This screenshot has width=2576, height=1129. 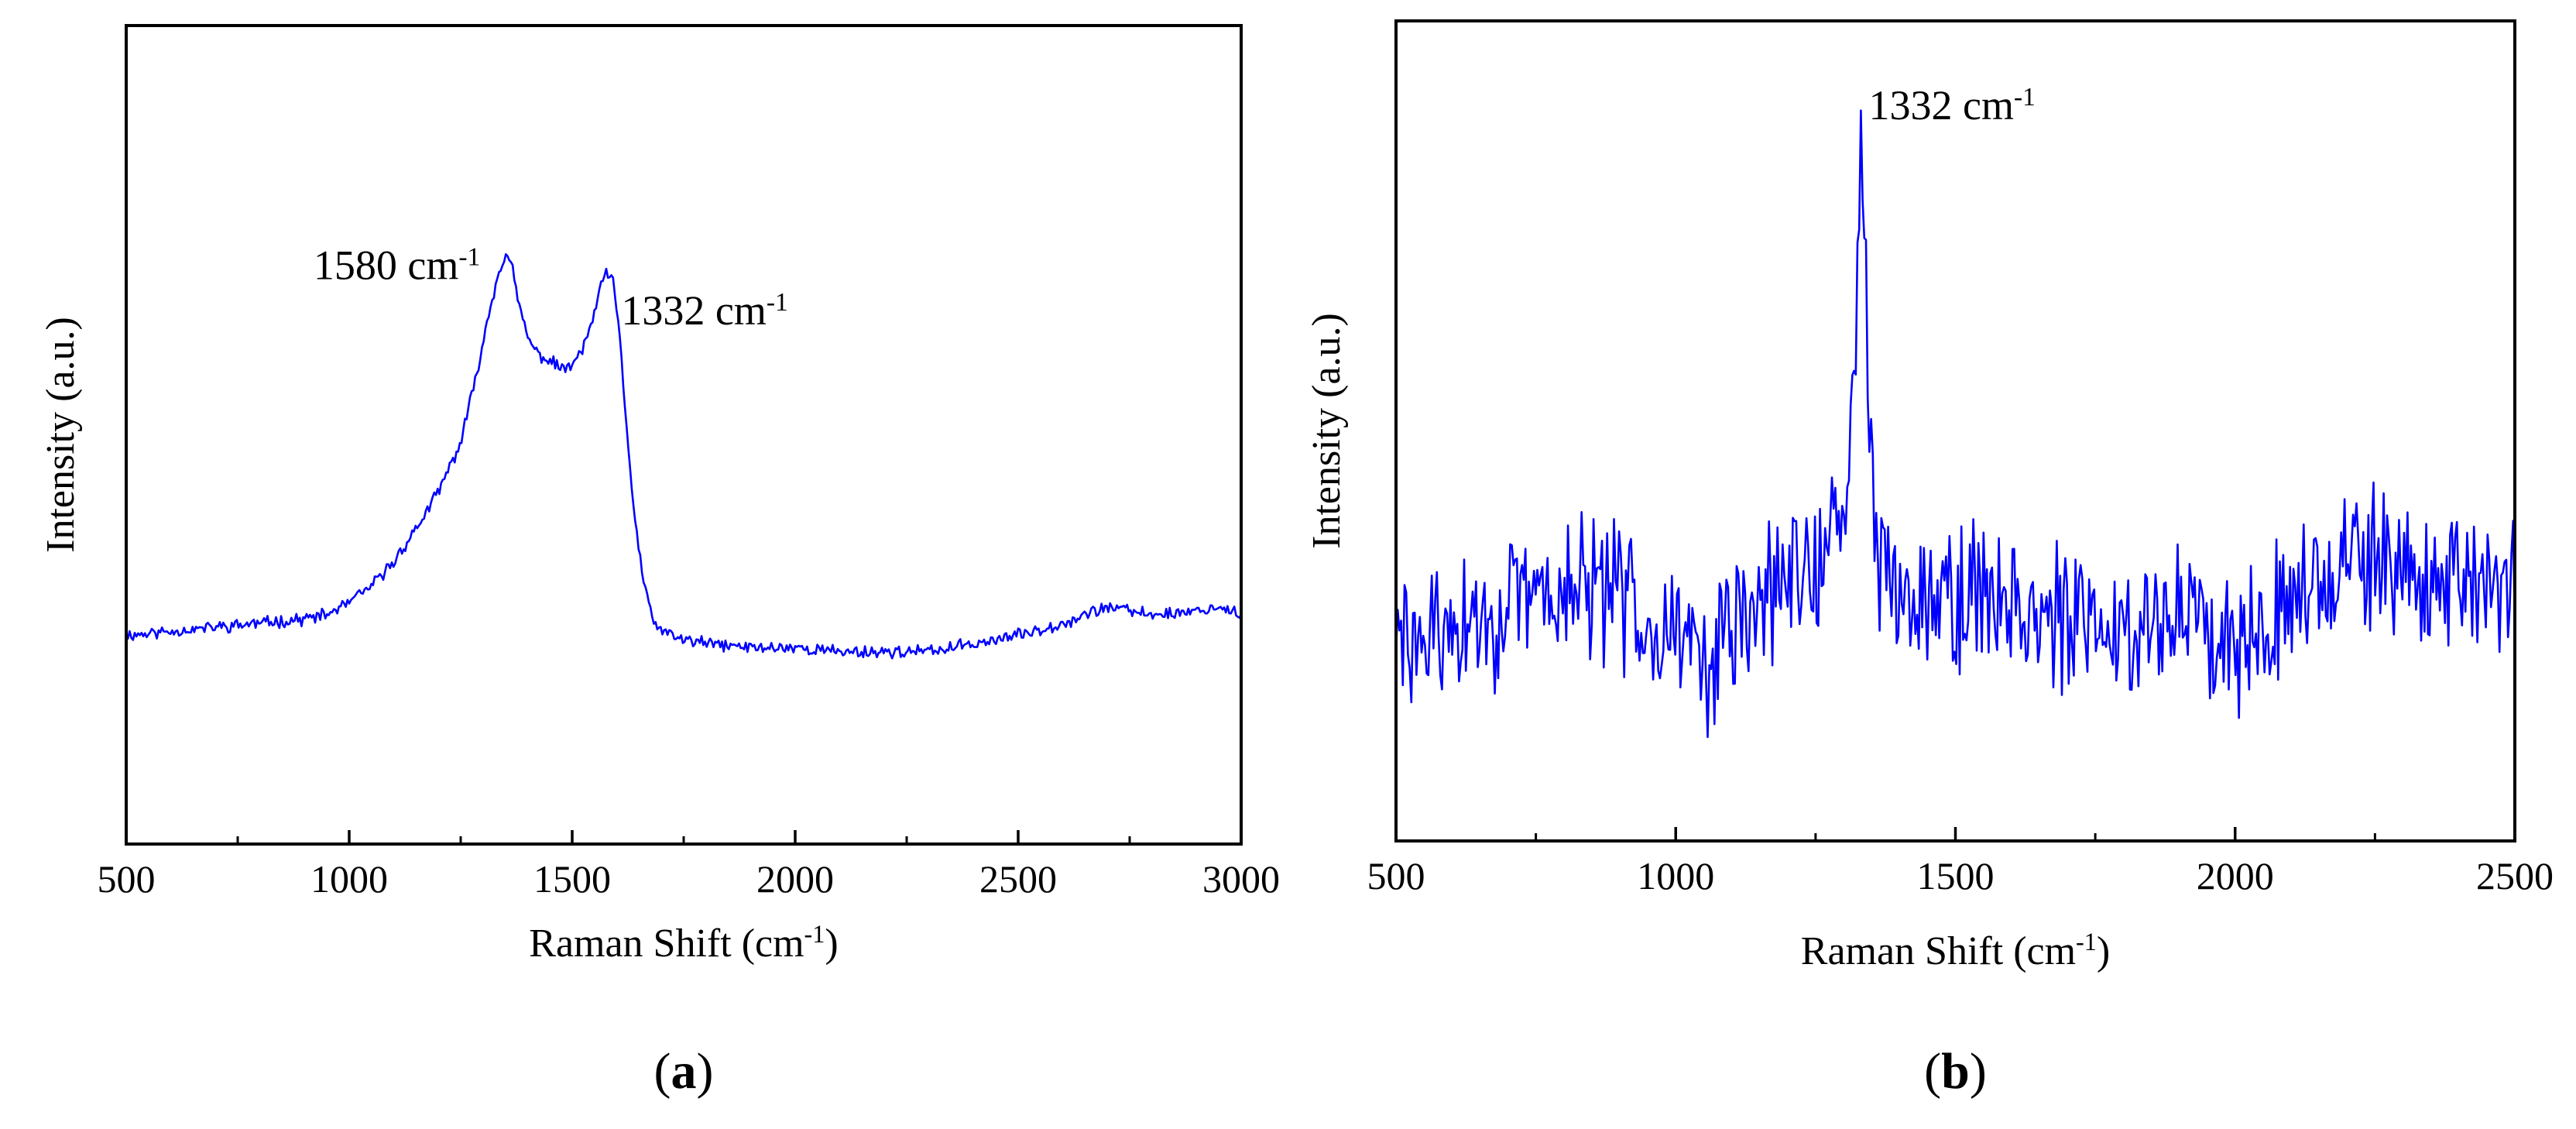 I want to click on panel-label-letter: b, so click(x=1955, y=1071).